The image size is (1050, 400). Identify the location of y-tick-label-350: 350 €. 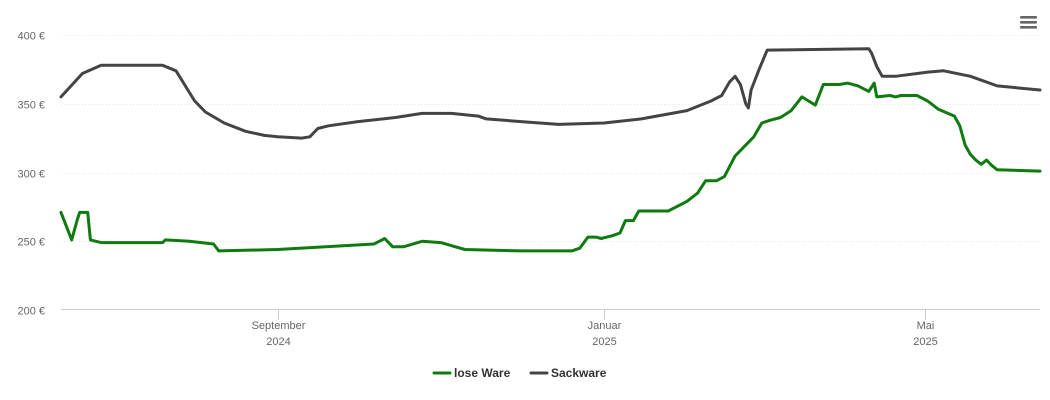
(31, 106).